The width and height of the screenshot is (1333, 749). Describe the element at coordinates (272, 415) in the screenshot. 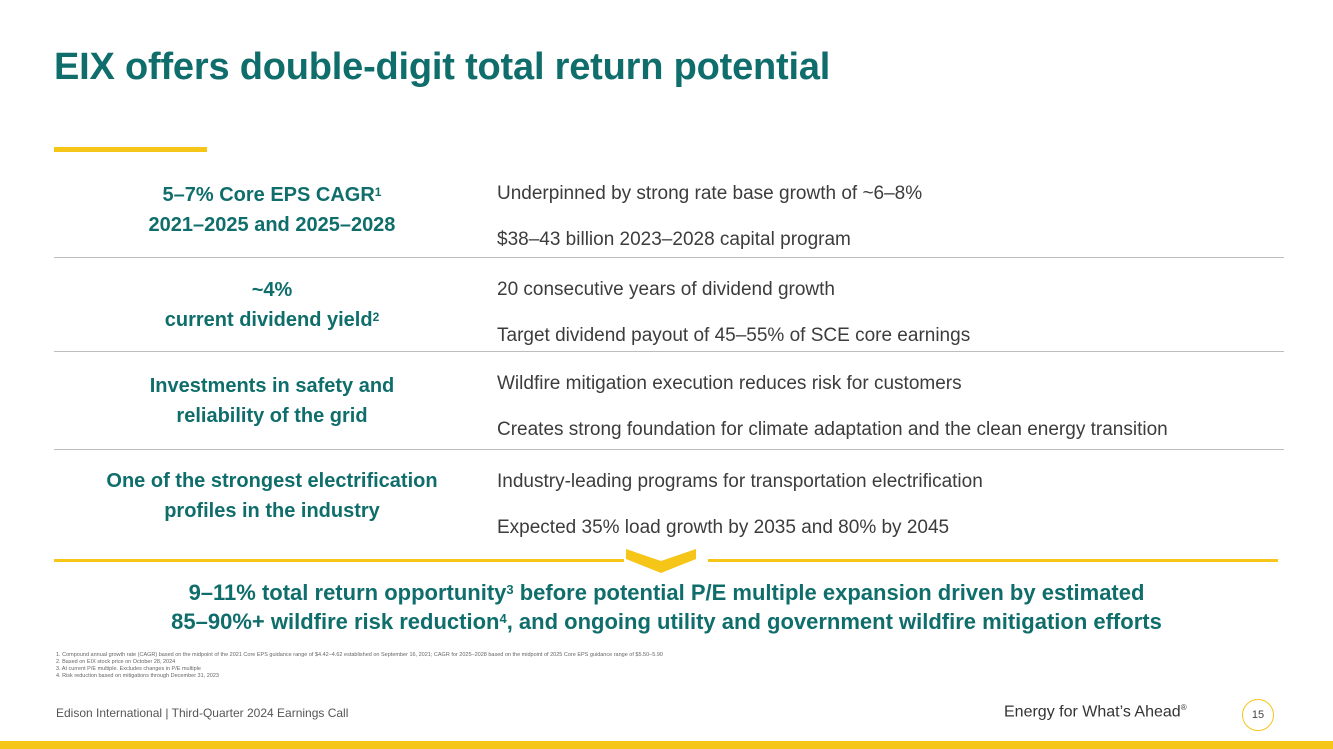

I see `row-heading-line2: reliability of the grid` at that location.